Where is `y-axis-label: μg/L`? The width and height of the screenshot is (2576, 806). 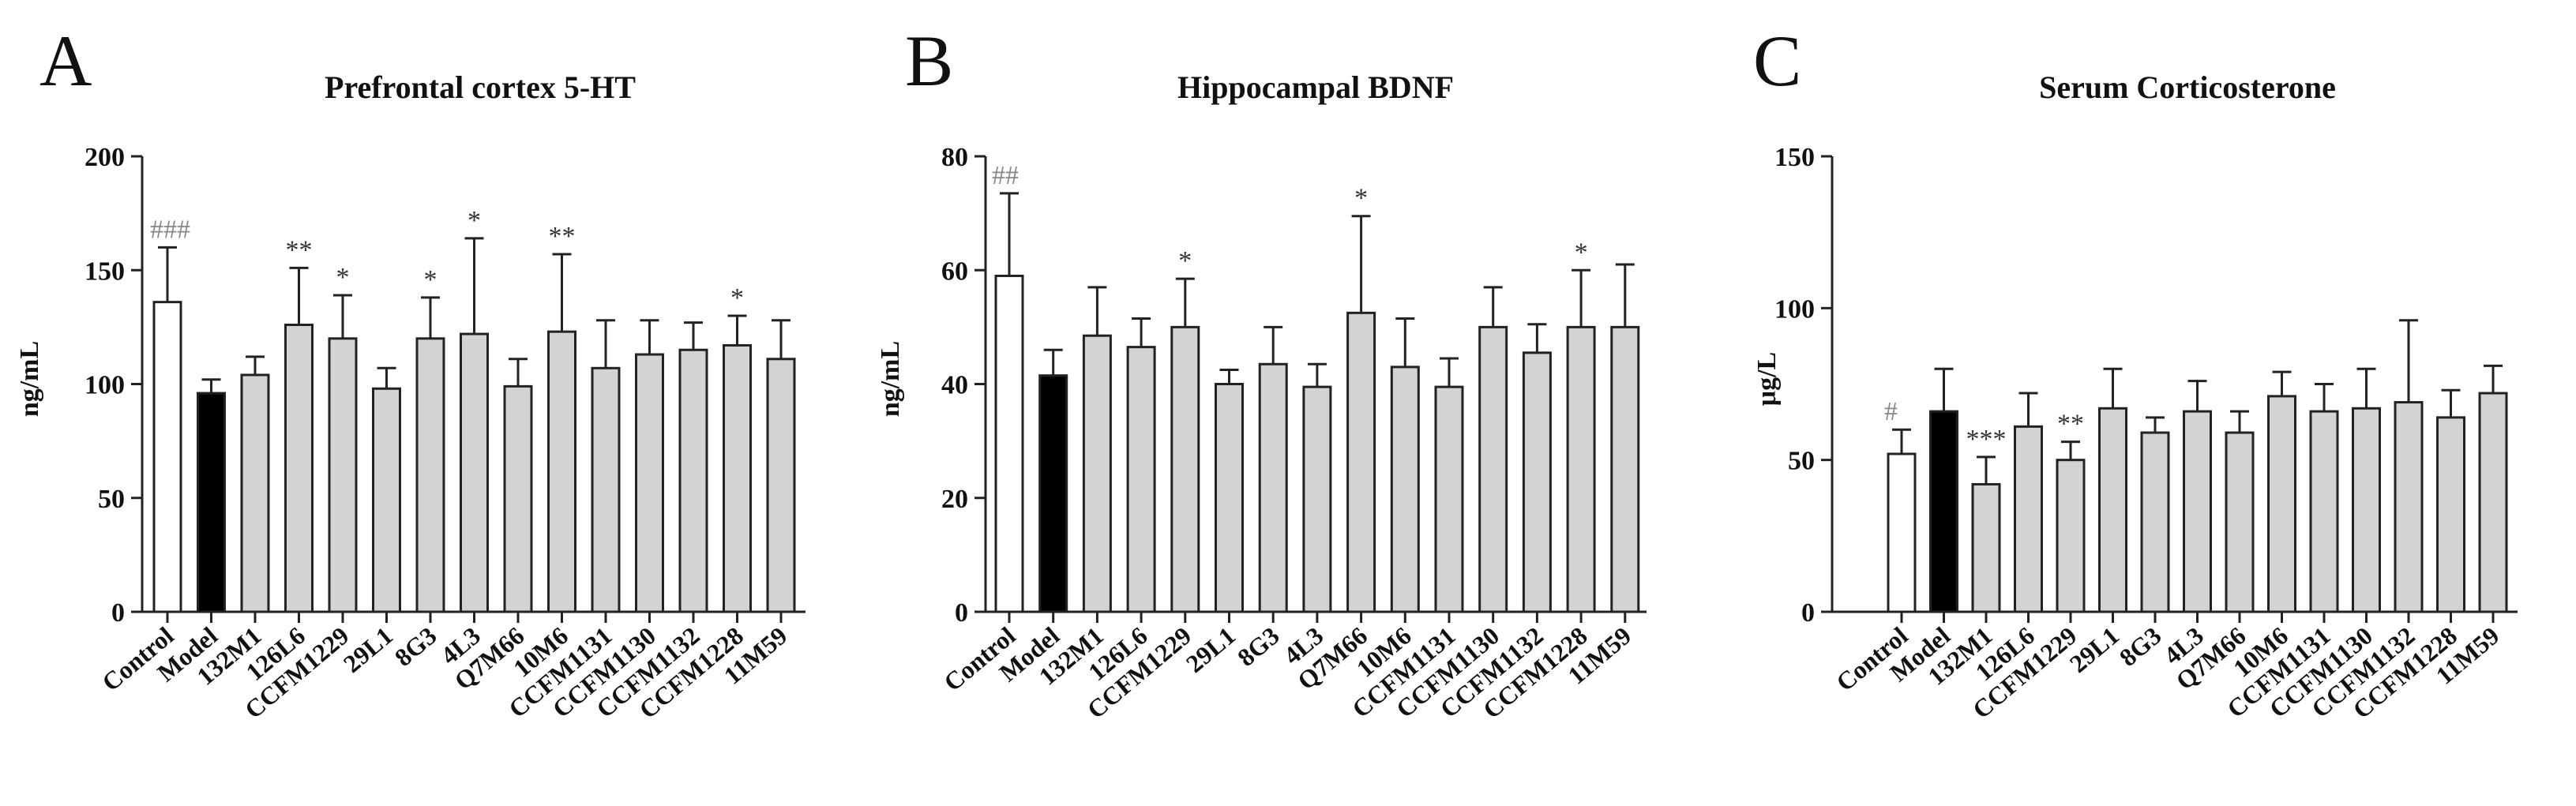
y-axis-label: μg/L is located at coordinates (1767, 379).